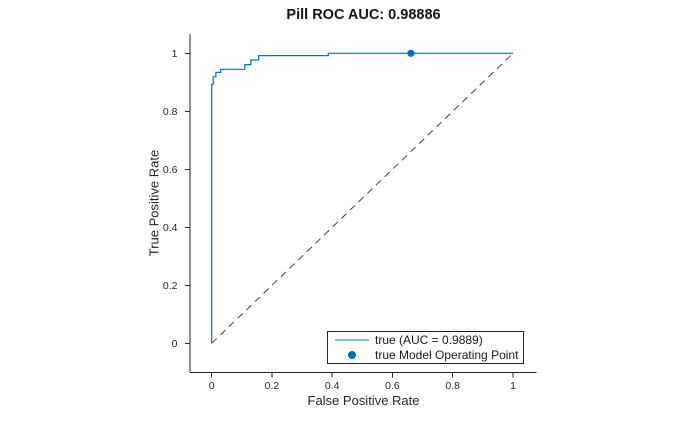 This screenshot has height=422, width=700. I want to click on legend-line-sample, so click(351, 339).